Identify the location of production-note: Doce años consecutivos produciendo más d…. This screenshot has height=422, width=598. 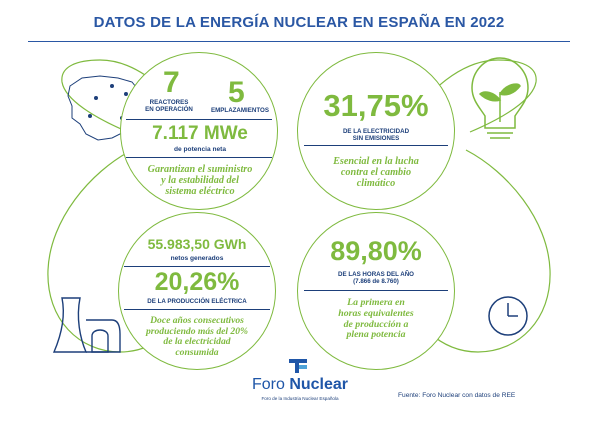
(197, 336).